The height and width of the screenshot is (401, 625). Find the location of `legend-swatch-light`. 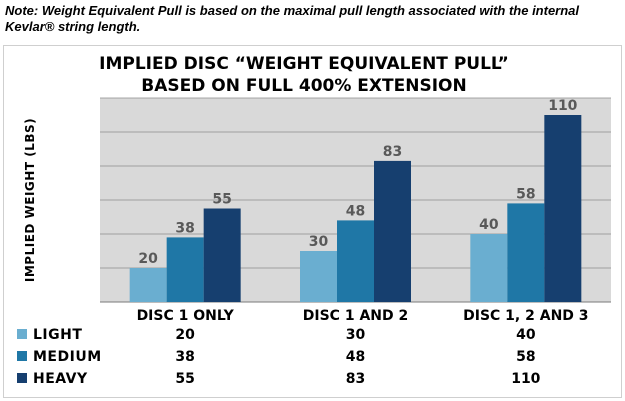

legend-swatch-light is located at coordinates (22, 334).